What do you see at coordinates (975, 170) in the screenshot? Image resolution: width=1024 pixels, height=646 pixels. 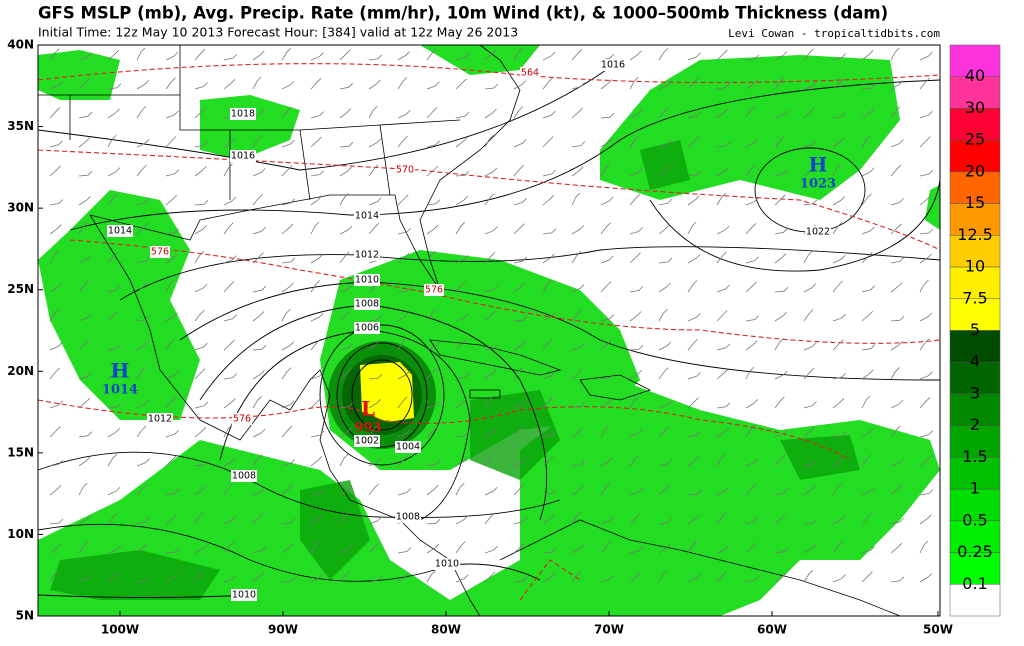 I see `colorbar-label: 20` at bounding box center [975, 170].